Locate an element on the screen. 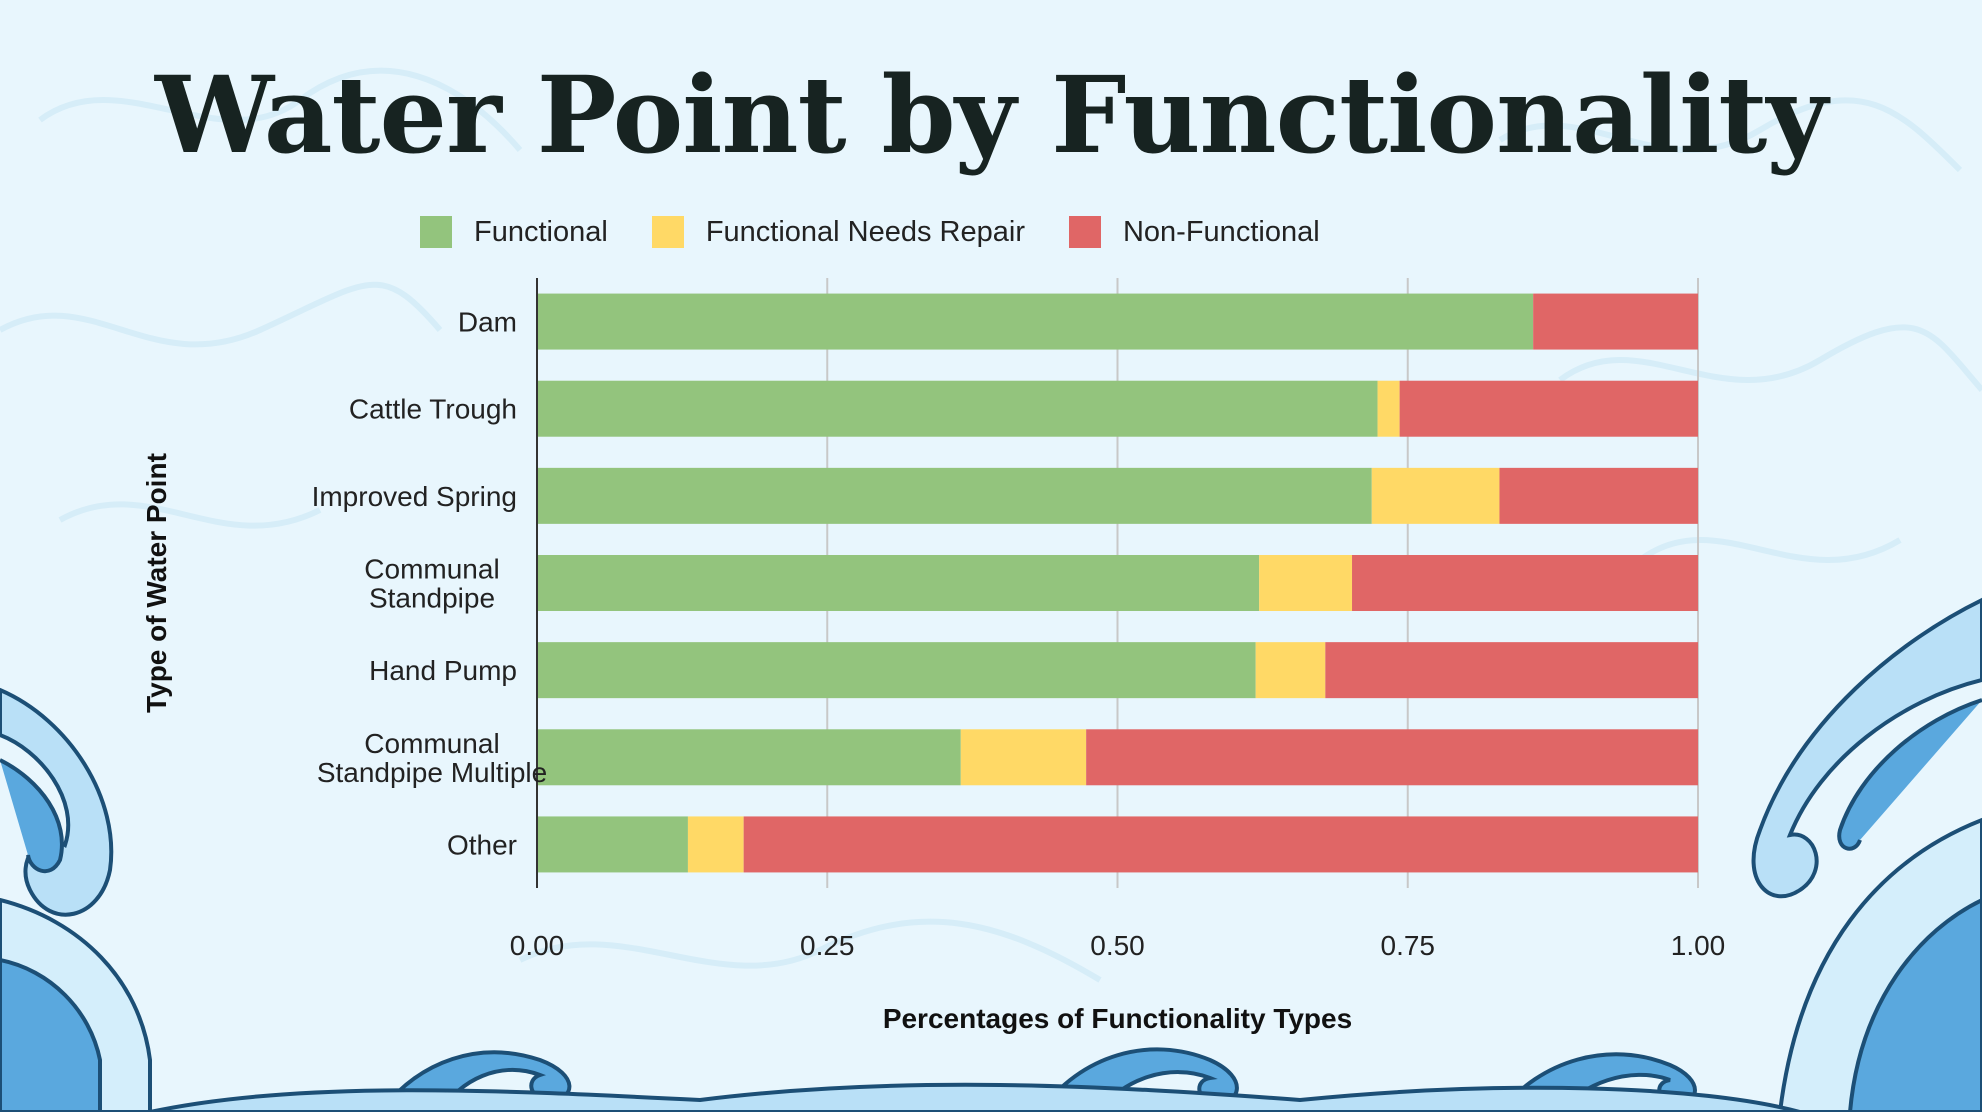  legend-label-needs-repair: Functional Needs Repair is located at coordinates (865, 231).